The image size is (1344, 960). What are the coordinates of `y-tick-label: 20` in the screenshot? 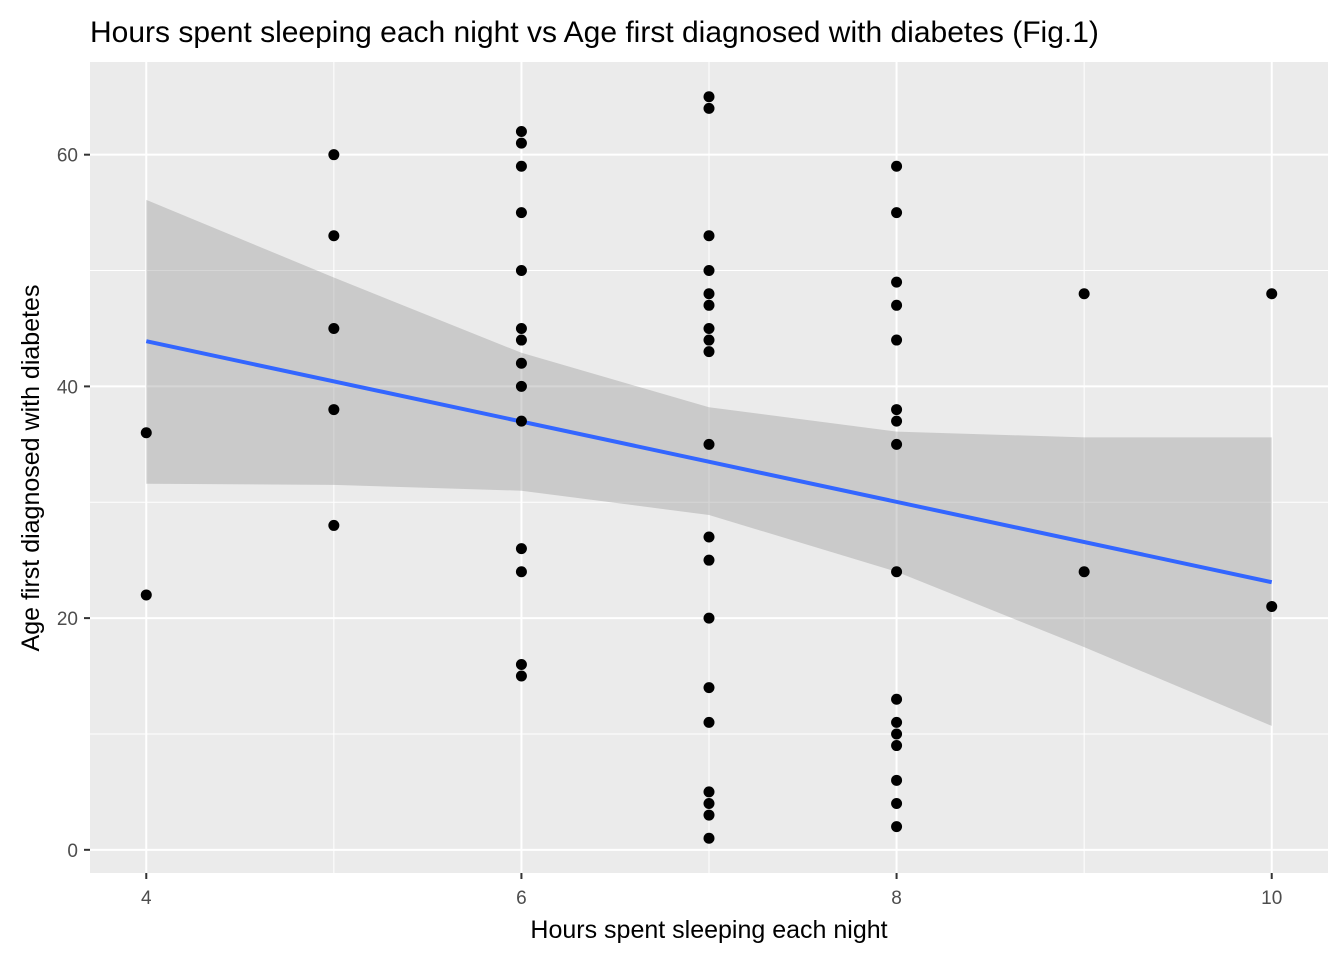 It's located at (67, 619).